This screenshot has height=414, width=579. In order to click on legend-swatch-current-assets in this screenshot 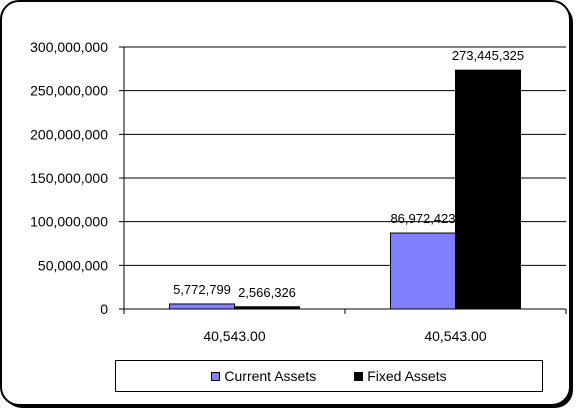, I will do `click(216, 376)`.